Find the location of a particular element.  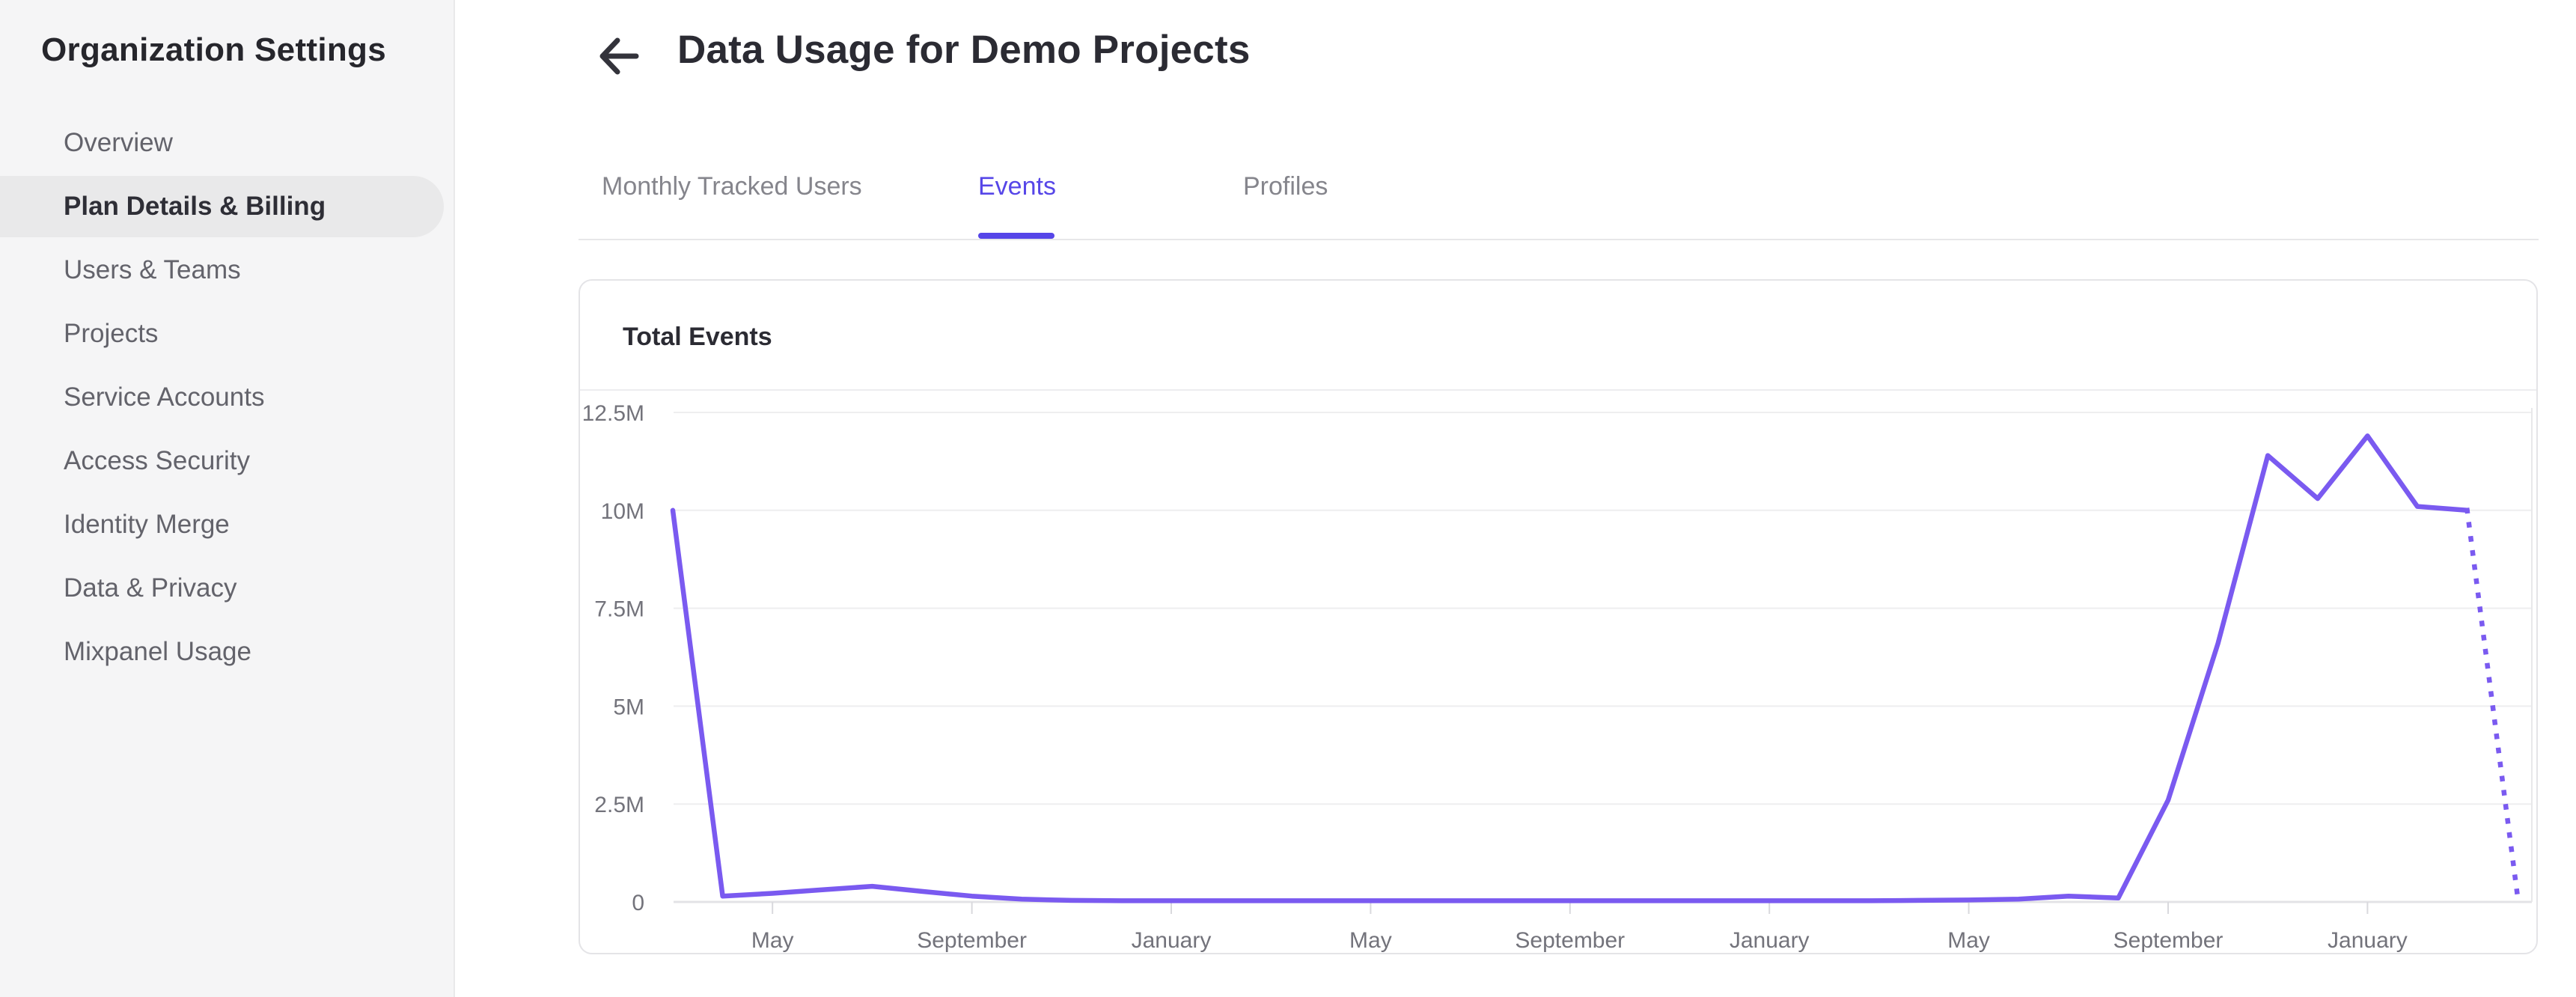

arrow-left-icon is located at coordinates (619, 56).